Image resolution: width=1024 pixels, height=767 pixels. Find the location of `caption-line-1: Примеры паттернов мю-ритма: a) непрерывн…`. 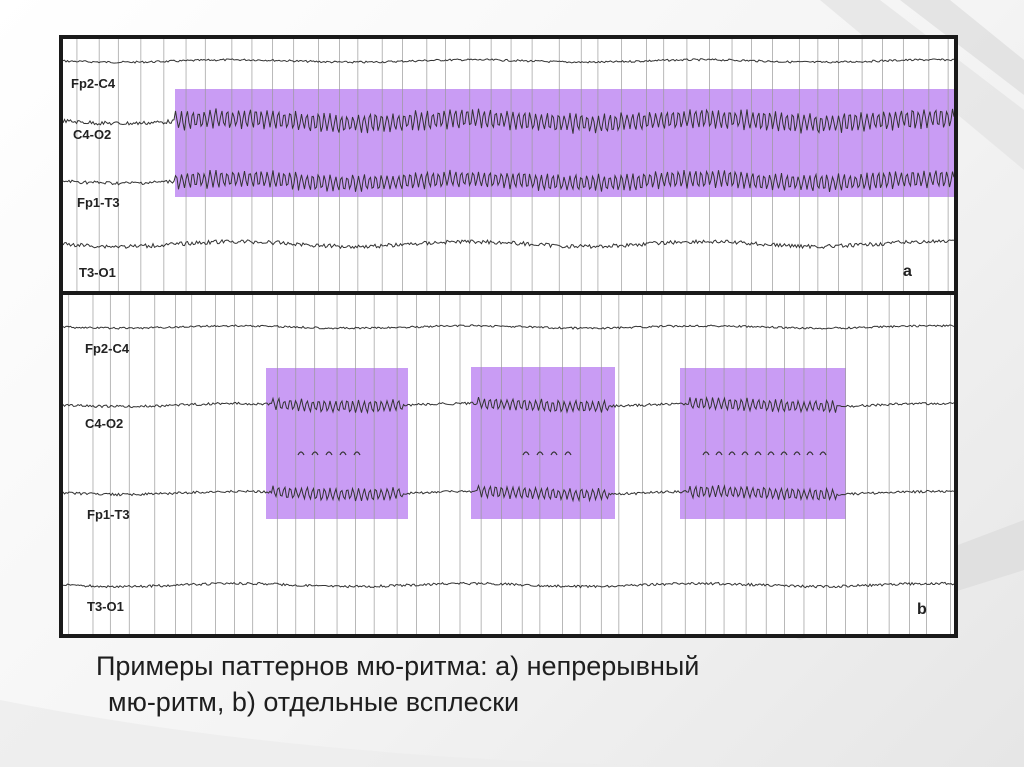

caption-line-1: Примеры паттернов мю-ритма: a) непрерывн… is located at coordinates (398, 666).